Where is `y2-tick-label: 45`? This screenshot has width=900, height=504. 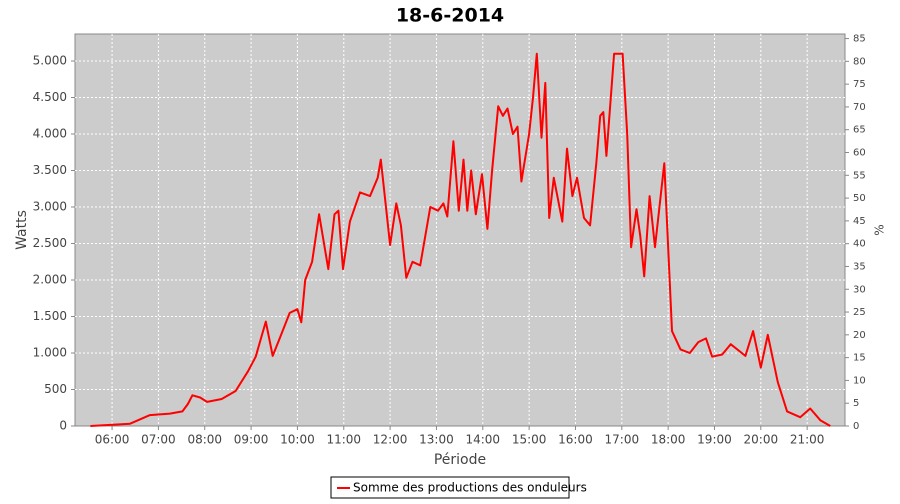
y2-tick-label: 45 is located at coordinates (859, 221).